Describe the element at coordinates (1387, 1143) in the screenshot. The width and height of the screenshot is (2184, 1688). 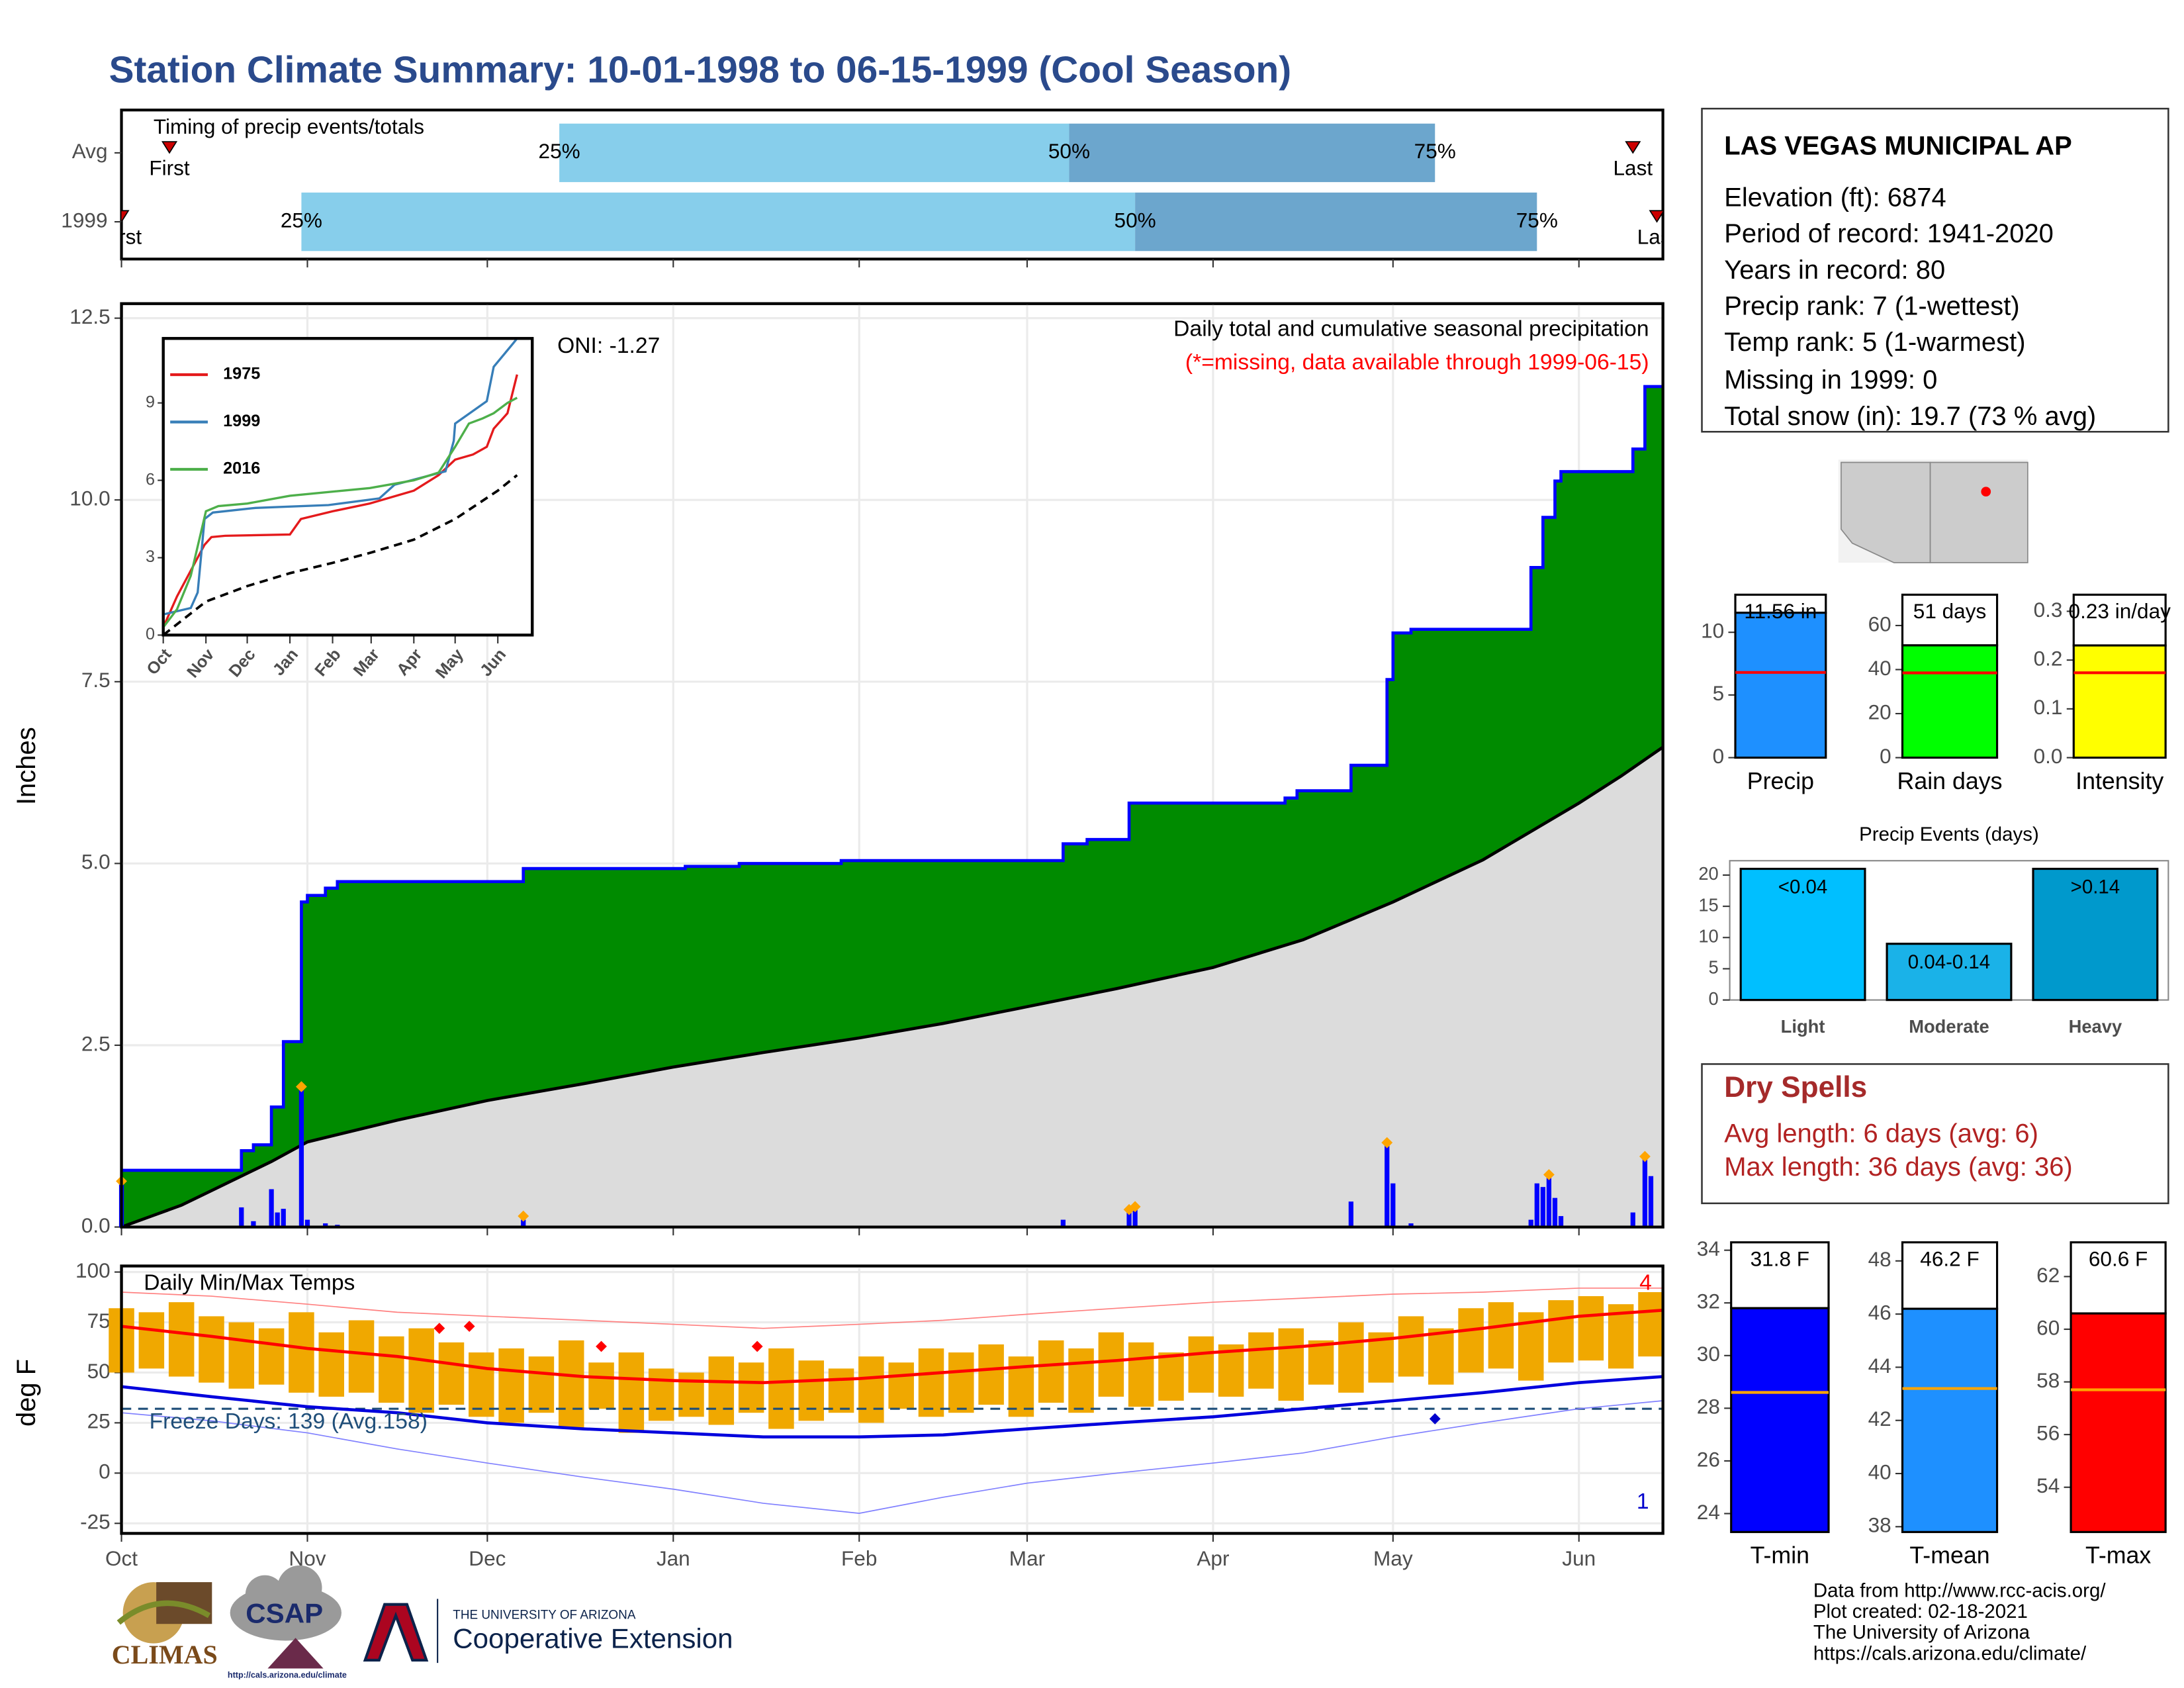
I see `point` at that location.